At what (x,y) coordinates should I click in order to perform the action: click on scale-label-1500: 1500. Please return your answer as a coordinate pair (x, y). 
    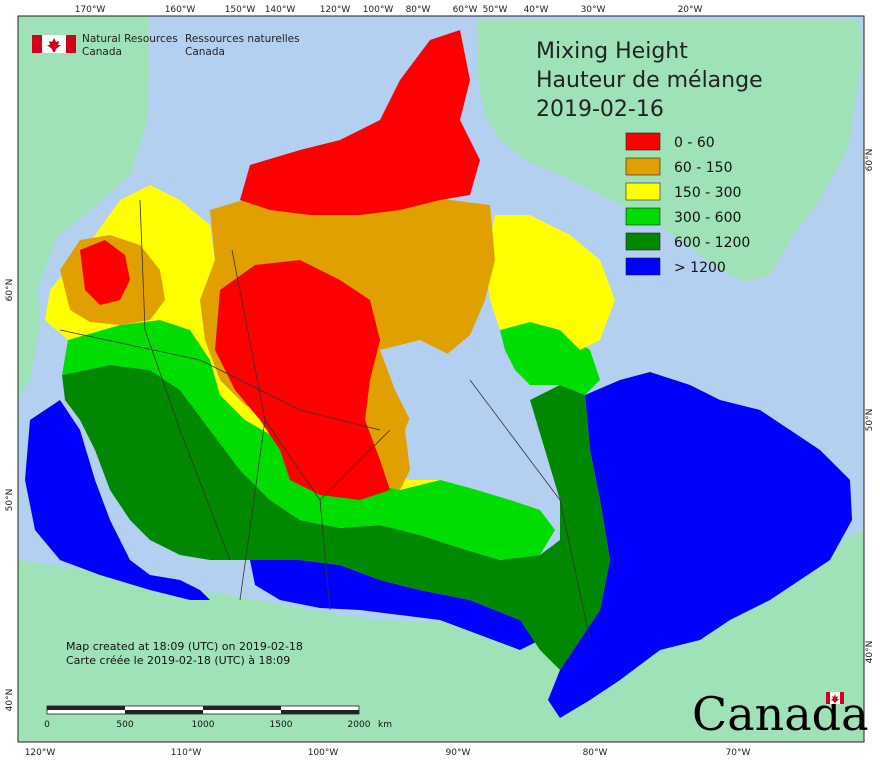
    Looking at the image, I should click on (281, 725).